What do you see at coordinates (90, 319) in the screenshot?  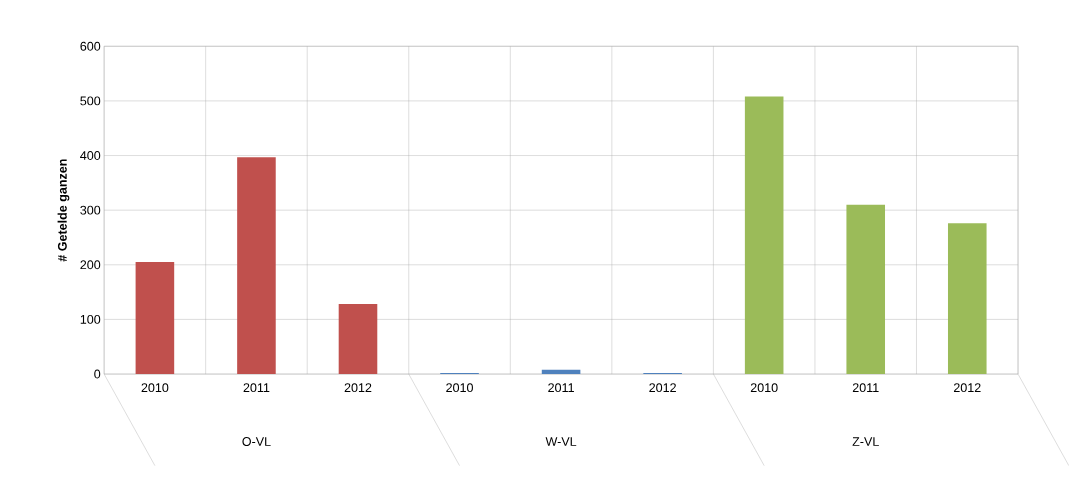 I see `y-tick-label: 100` at bounding box center [90, 319].